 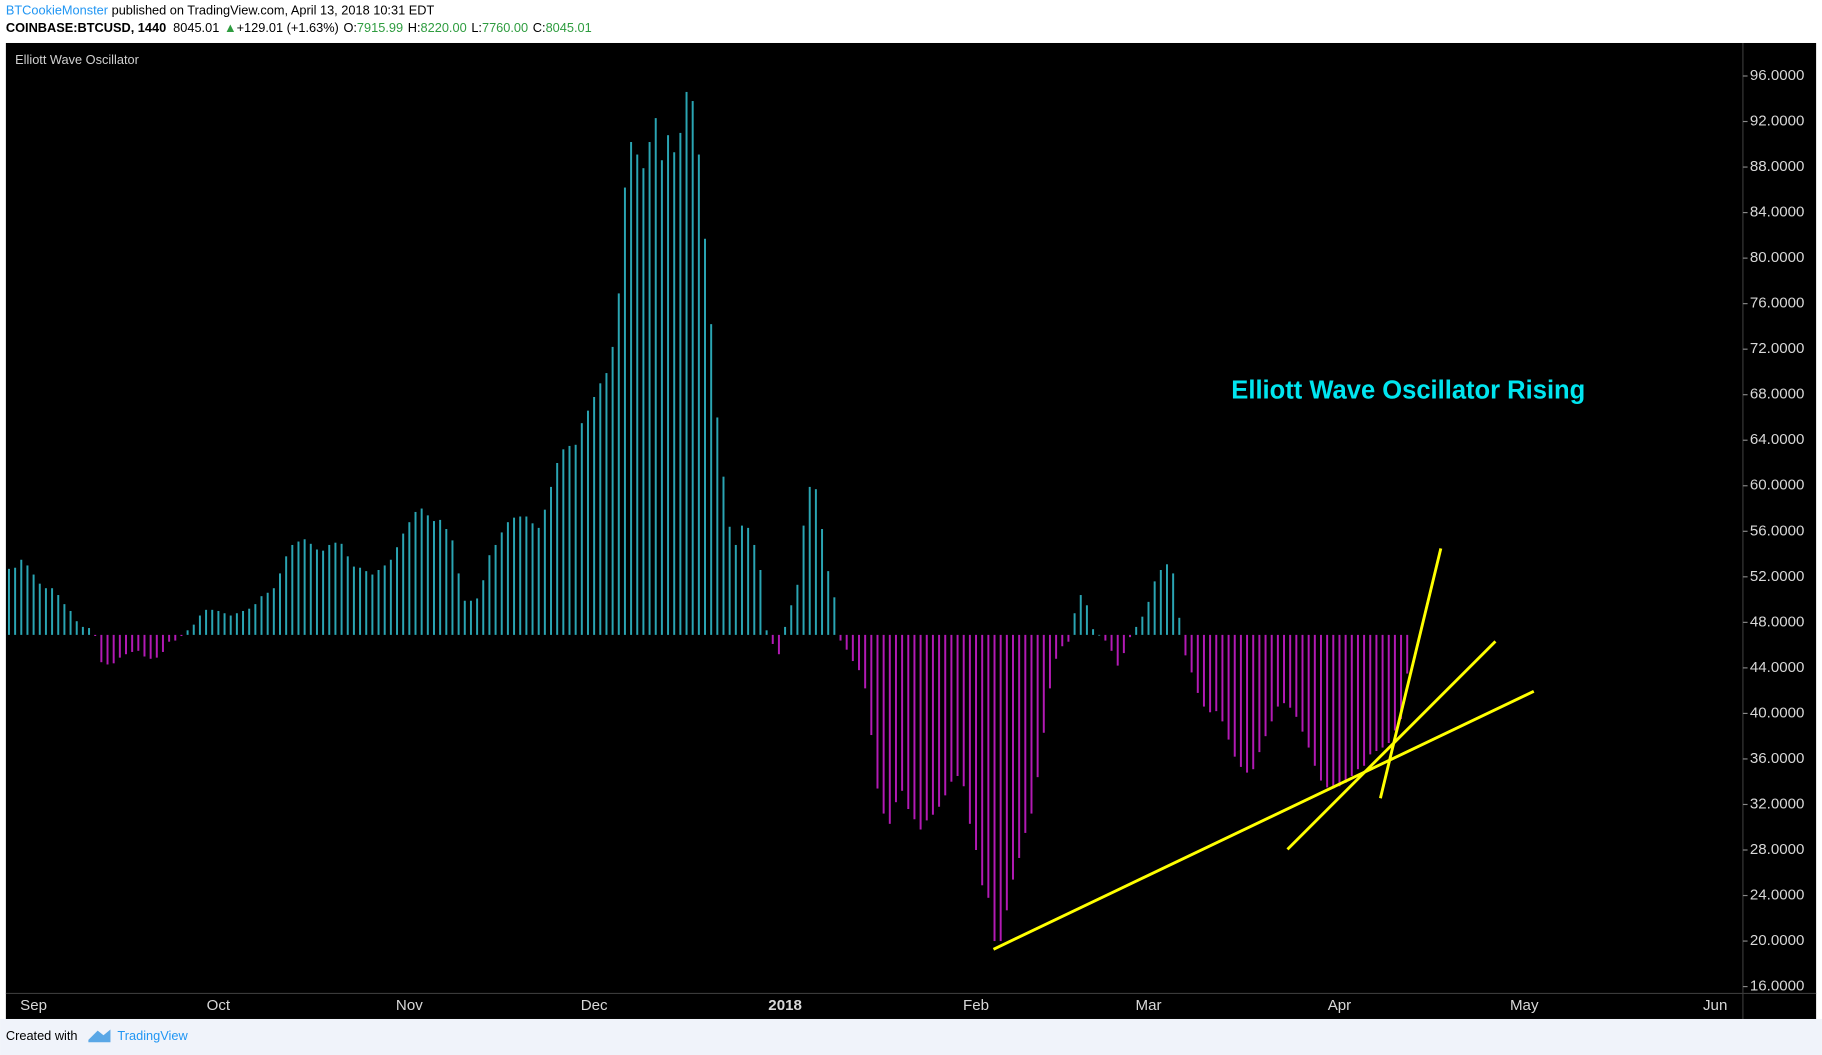 What do you see at coordinates (1408, 390) in the screenshot?
I see `annotation: Elliott Wave Oscillator Rising` at bounding box center [1408, 390].